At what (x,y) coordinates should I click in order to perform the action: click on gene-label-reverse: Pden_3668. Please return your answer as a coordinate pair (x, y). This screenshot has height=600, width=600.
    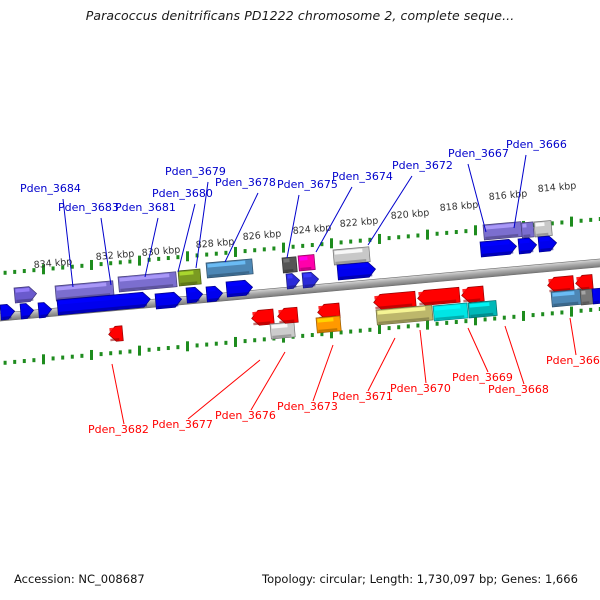
    Looking at the image, I should click on (518, 389).